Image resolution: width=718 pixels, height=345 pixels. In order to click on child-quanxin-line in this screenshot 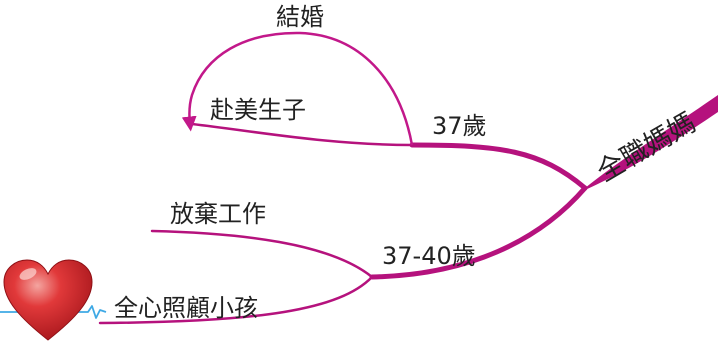, I will do `click(236, 300)`.